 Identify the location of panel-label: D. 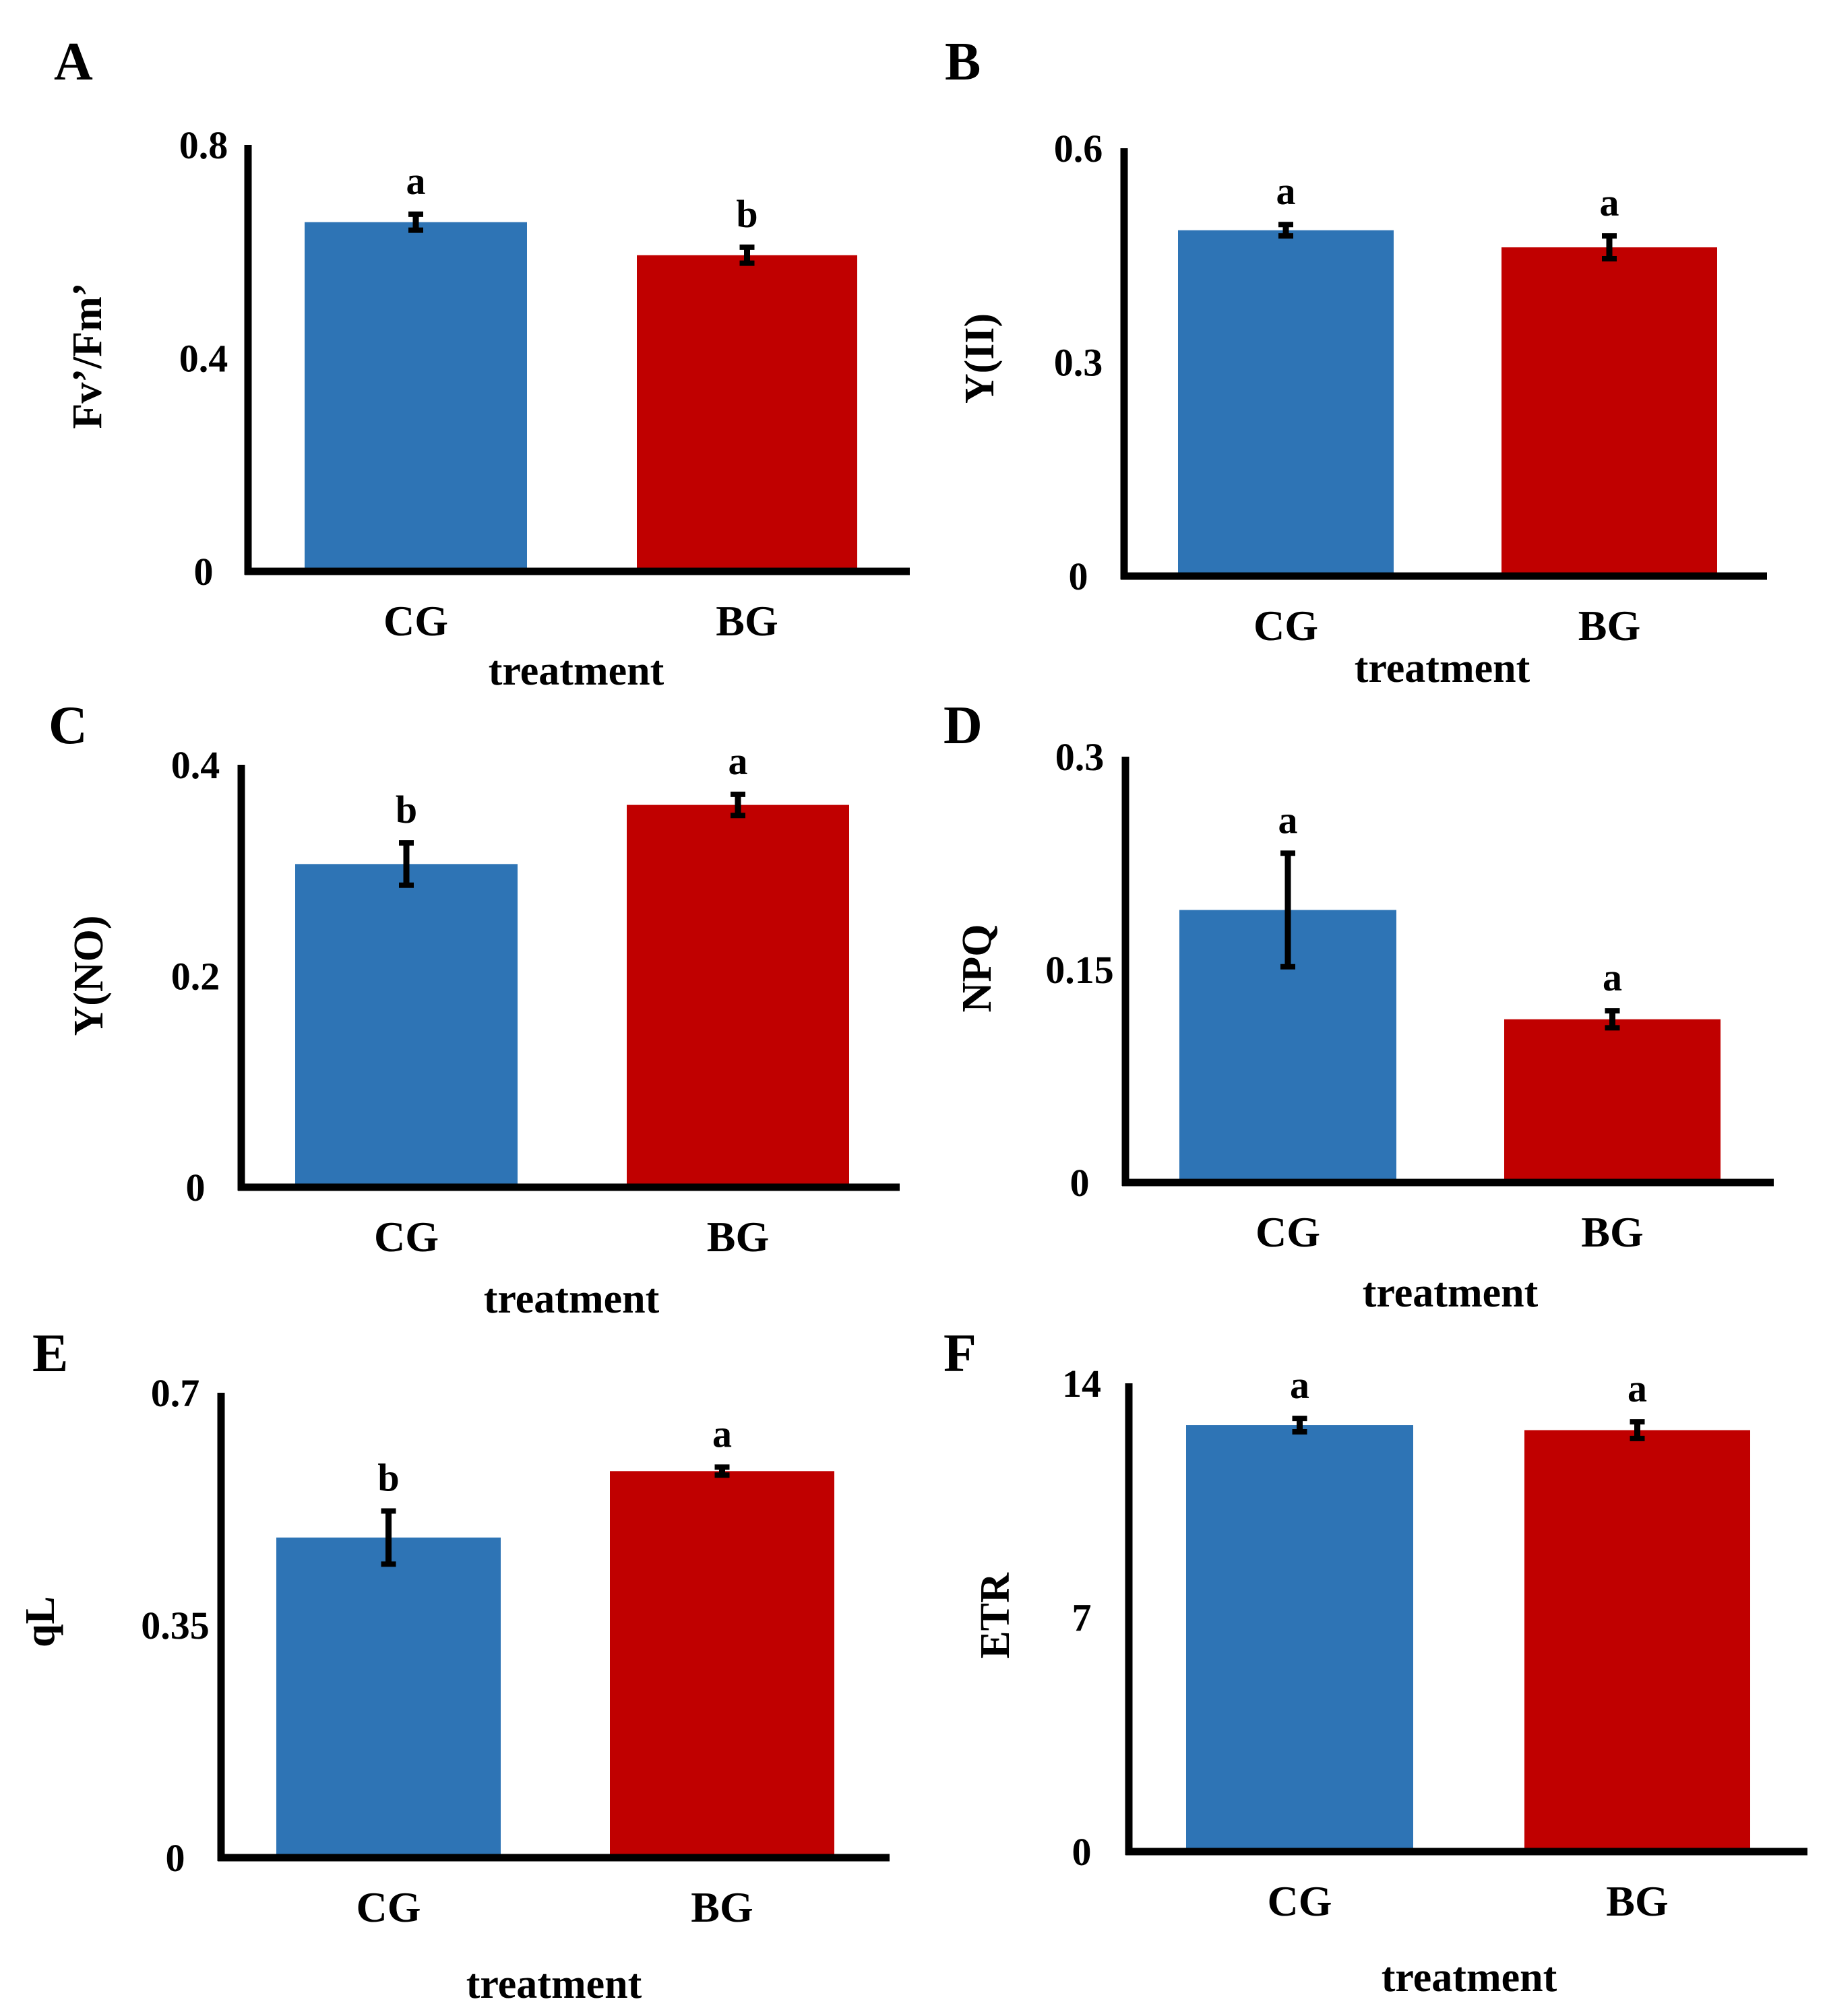
(963, 725).